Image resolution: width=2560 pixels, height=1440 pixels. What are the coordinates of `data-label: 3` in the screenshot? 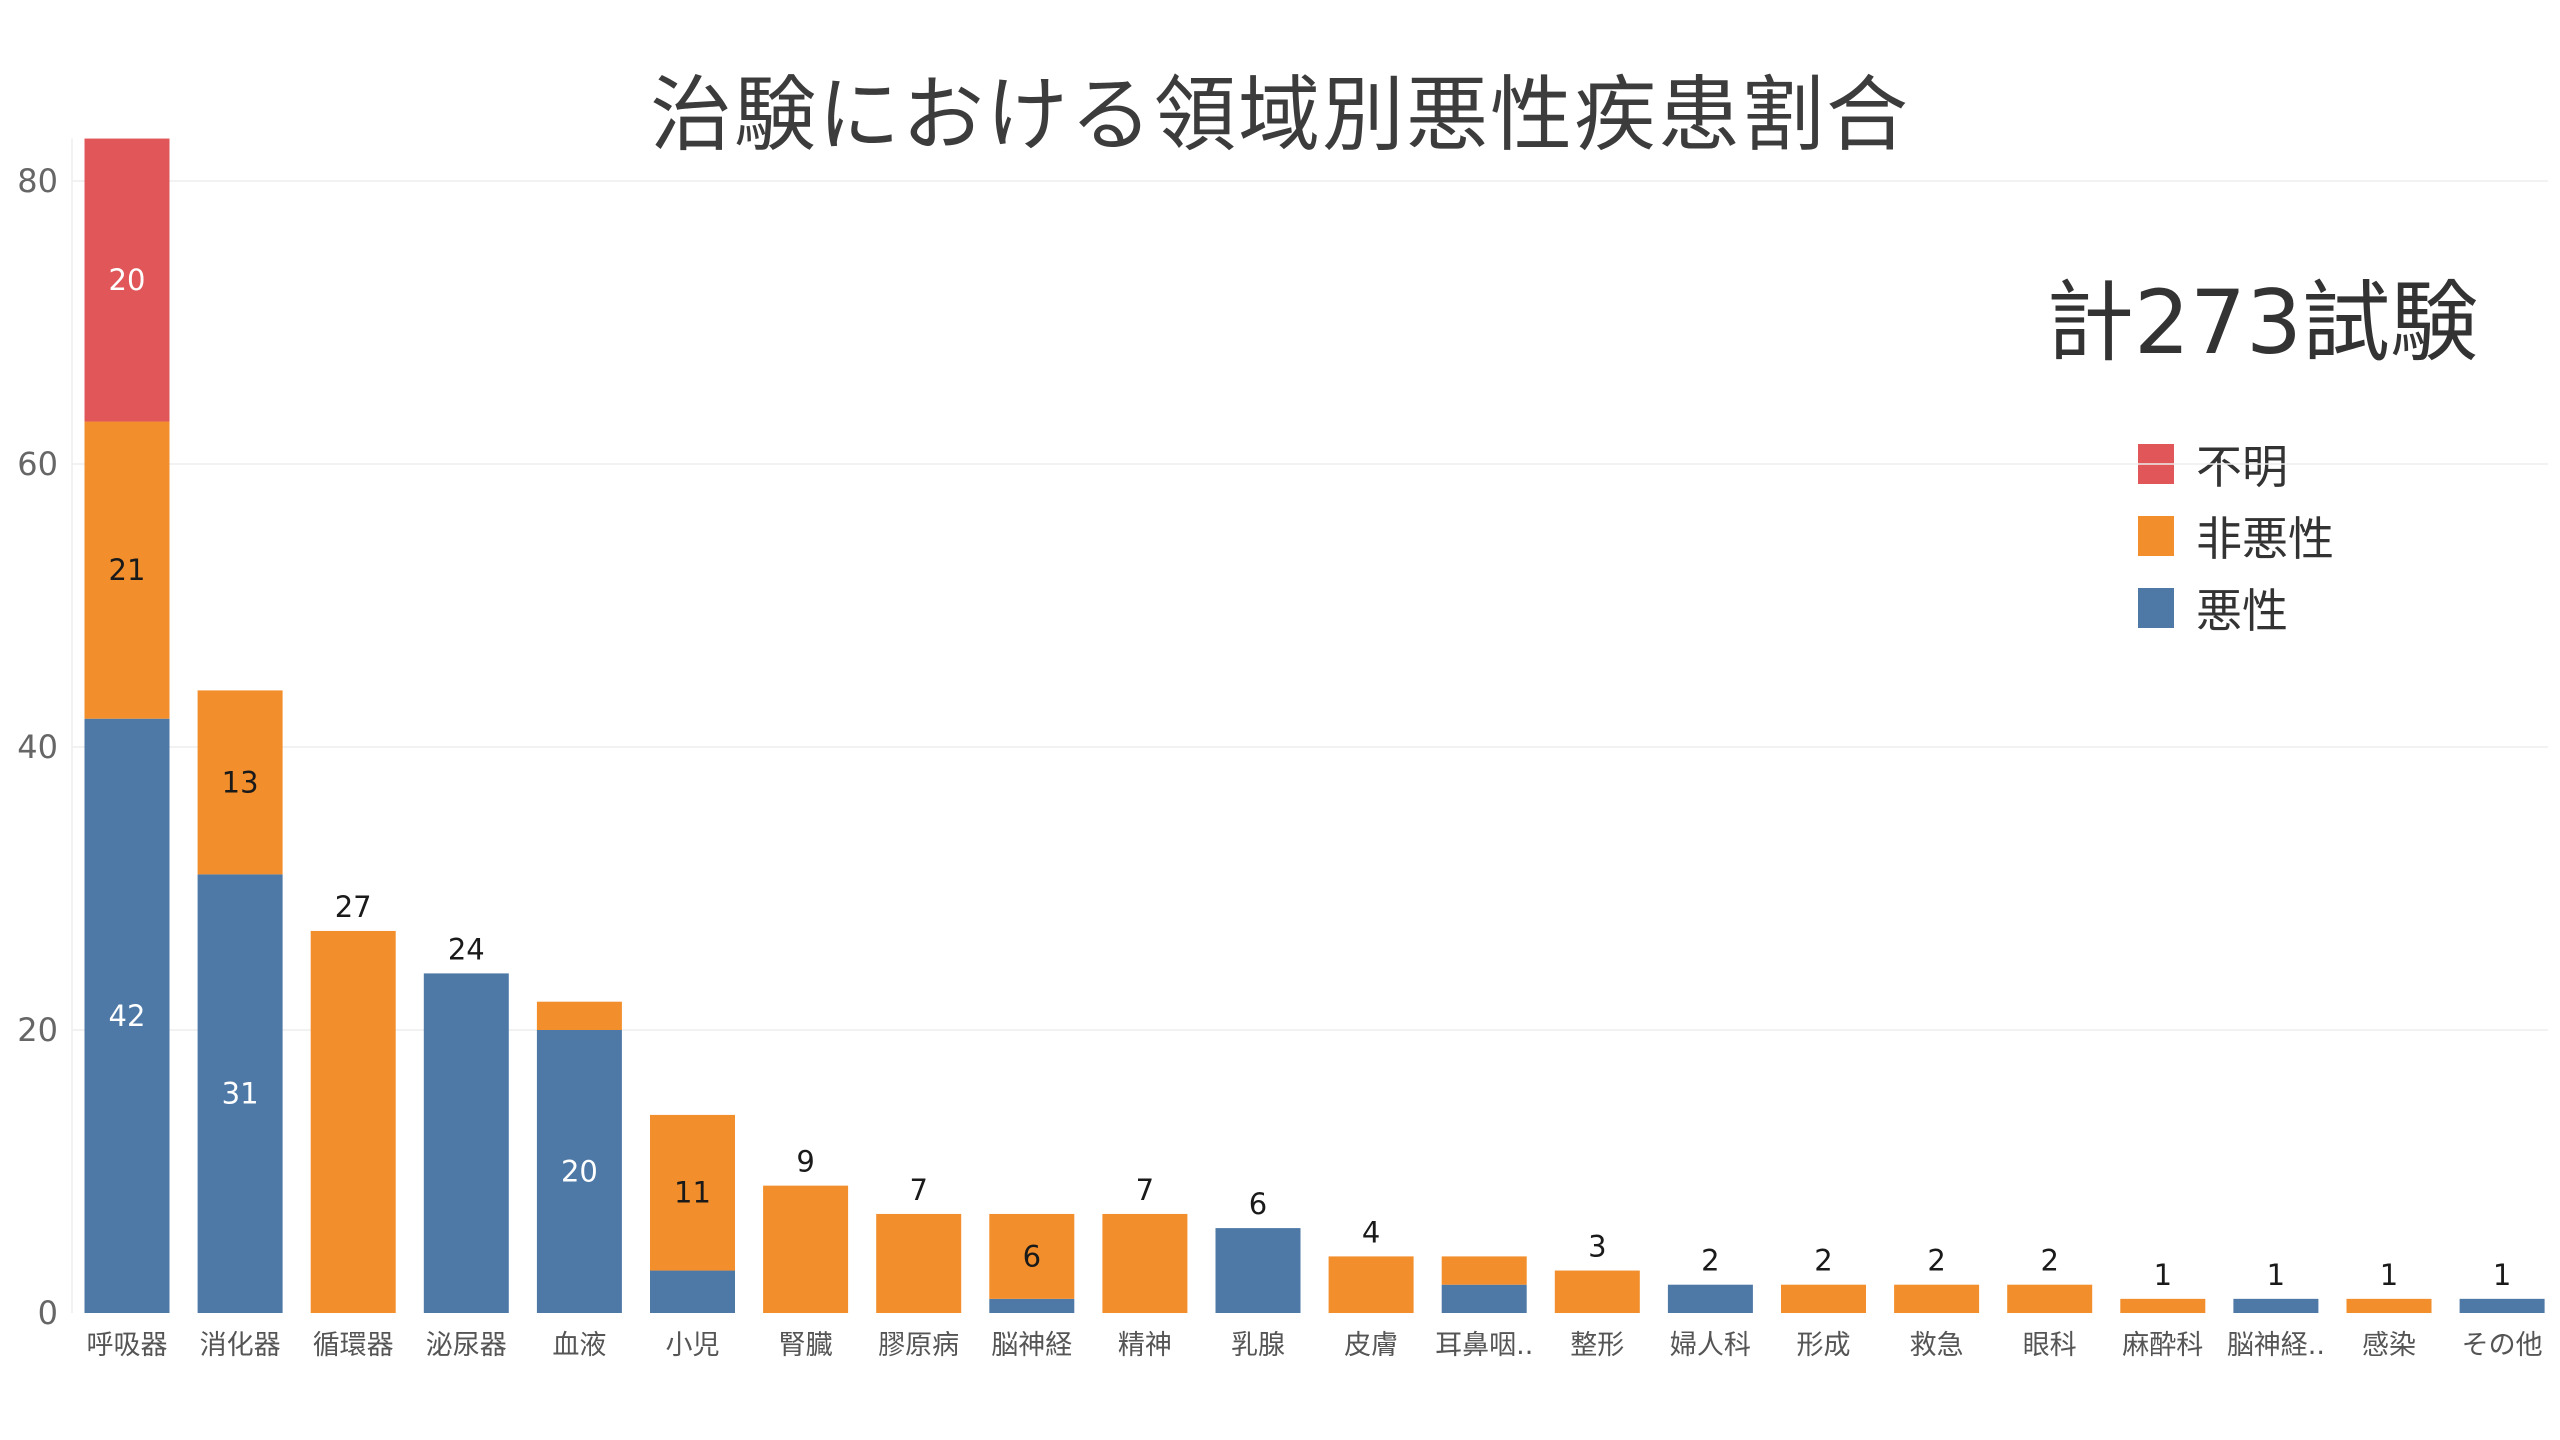 It's located at (1597, 1247).